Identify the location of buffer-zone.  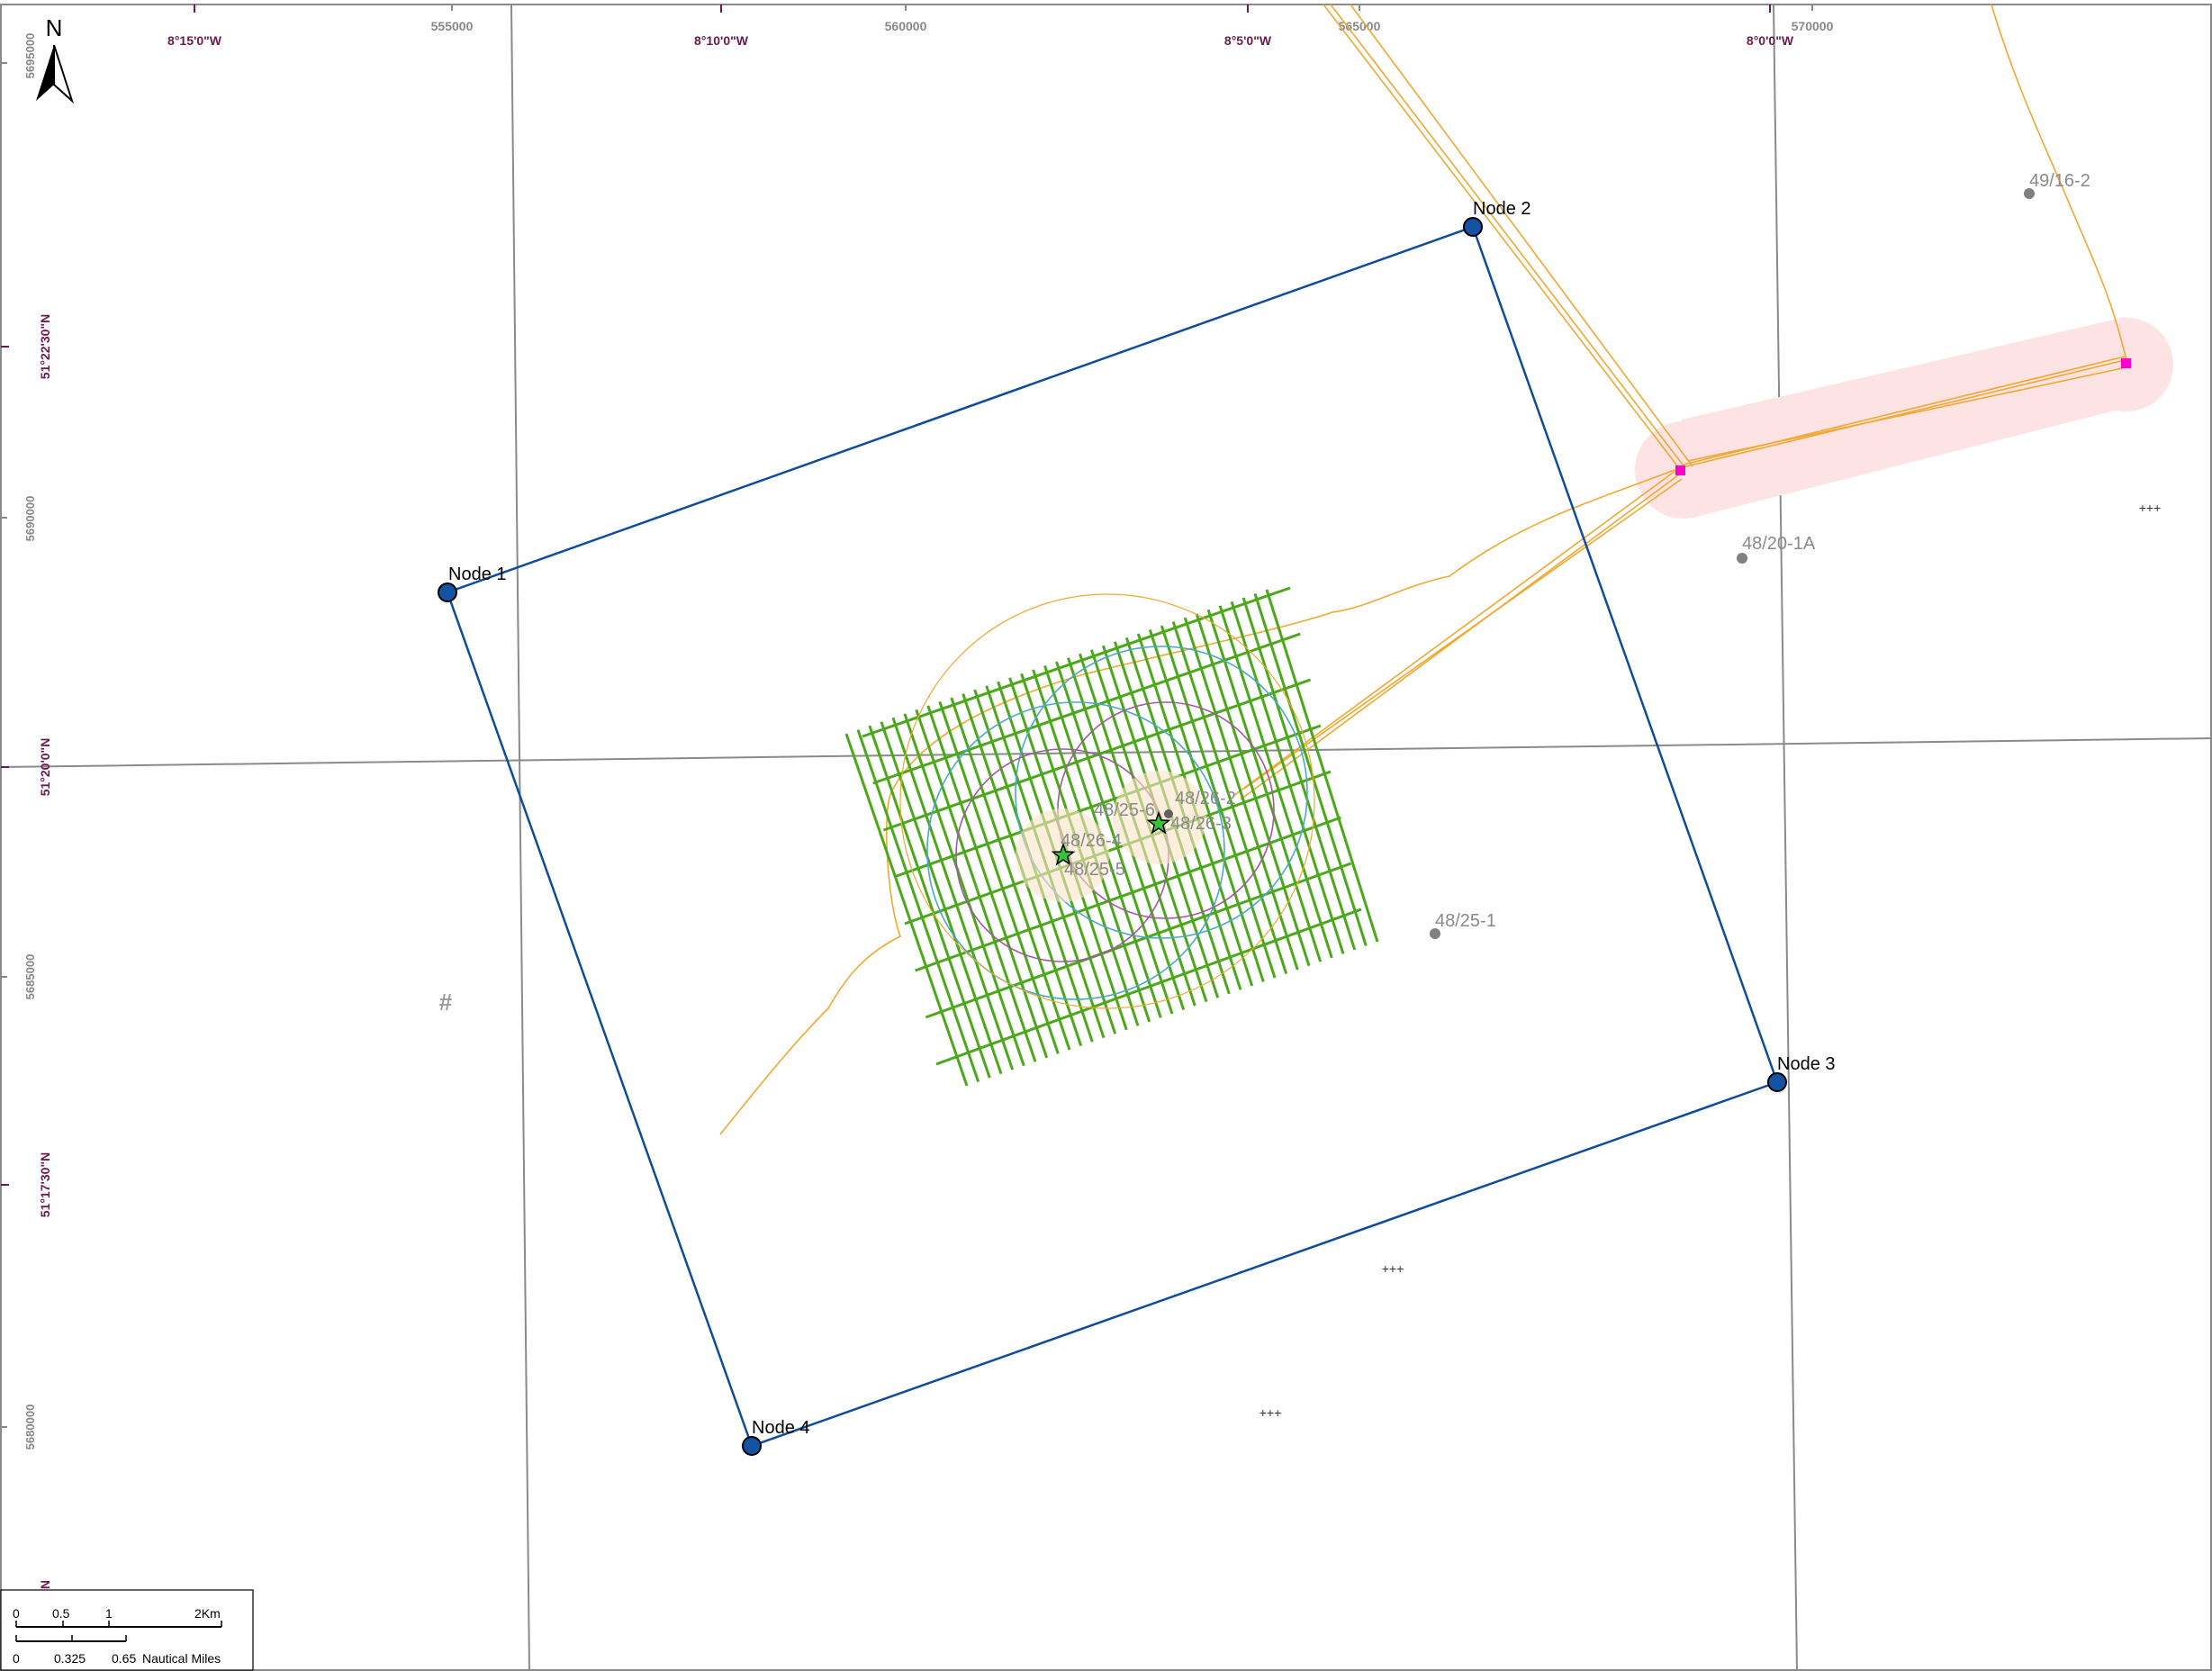
(1909, 418).